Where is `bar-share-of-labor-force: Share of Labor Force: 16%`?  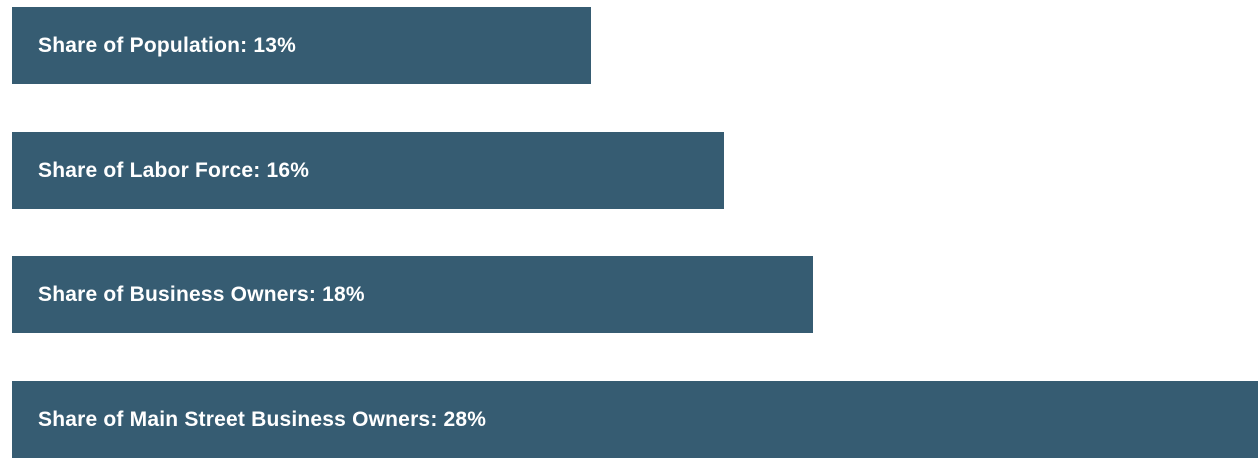 bar-share-of-labor-force: Share of Labor Force: 16% is located at coordinates (368, 170).